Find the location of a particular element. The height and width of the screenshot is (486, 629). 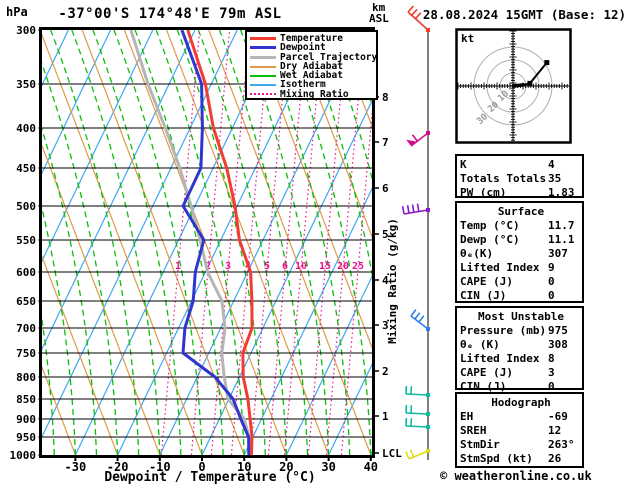

table-title: Most Unstable is located at coordinates (521, 316).